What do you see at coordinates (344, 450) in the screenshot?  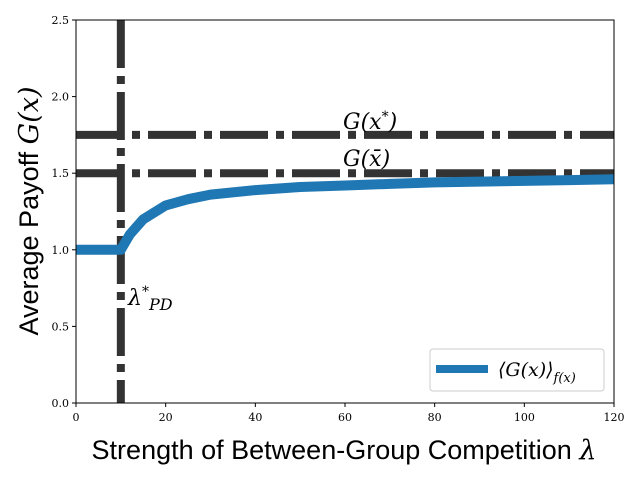 I see `x-axis-title: Strength of Between-Group Competition λ` at bounding box center [344, 450].